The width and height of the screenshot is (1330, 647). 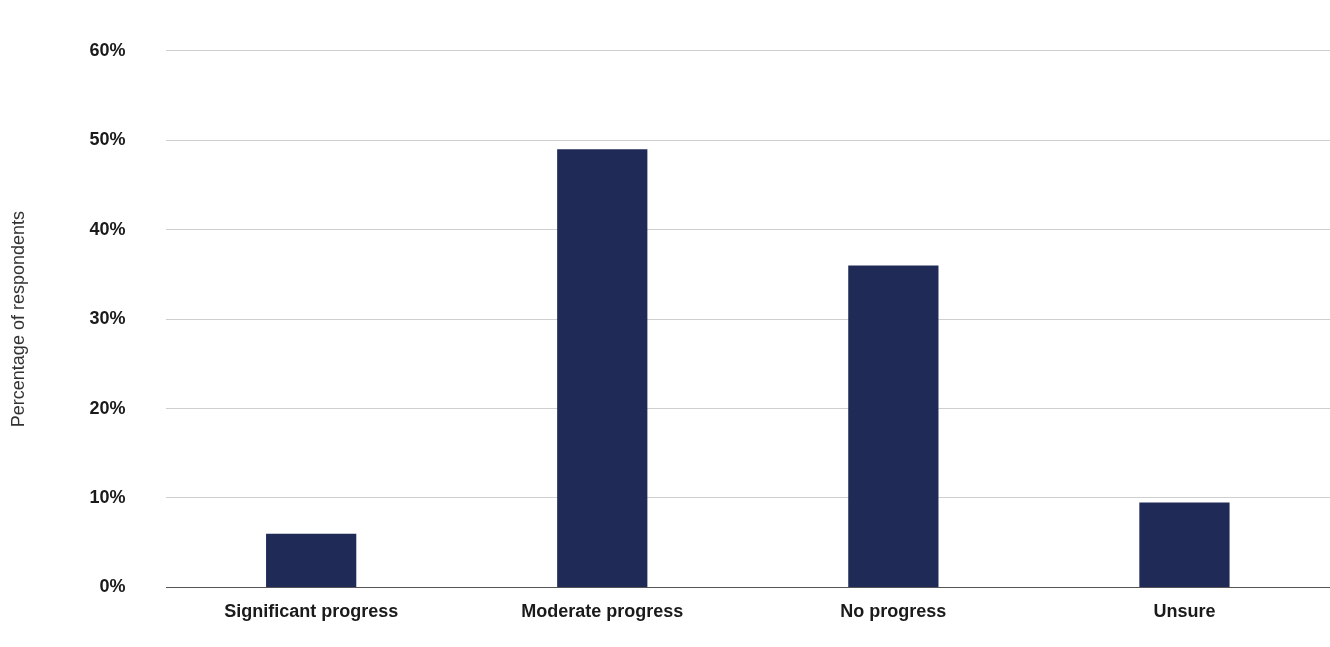 What do you see at coordinates (17, 319) in the screenshot?
I see `y-axis-title: Percentage of respondents` at bounding box center [17, 319].